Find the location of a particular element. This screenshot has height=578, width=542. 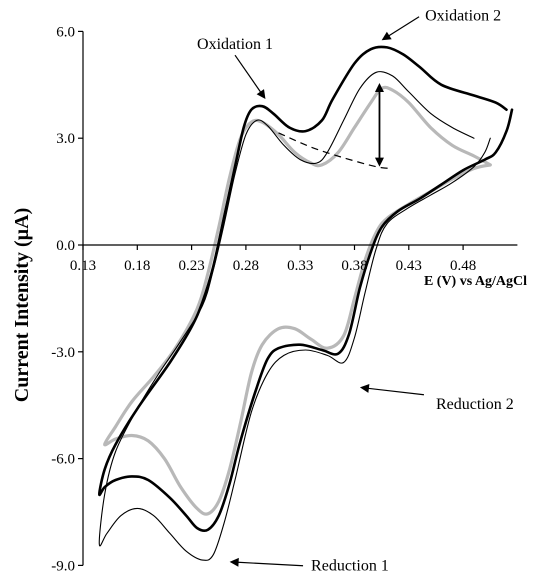

x-tick-label: 0.43 is located at coordinates (409, 266).